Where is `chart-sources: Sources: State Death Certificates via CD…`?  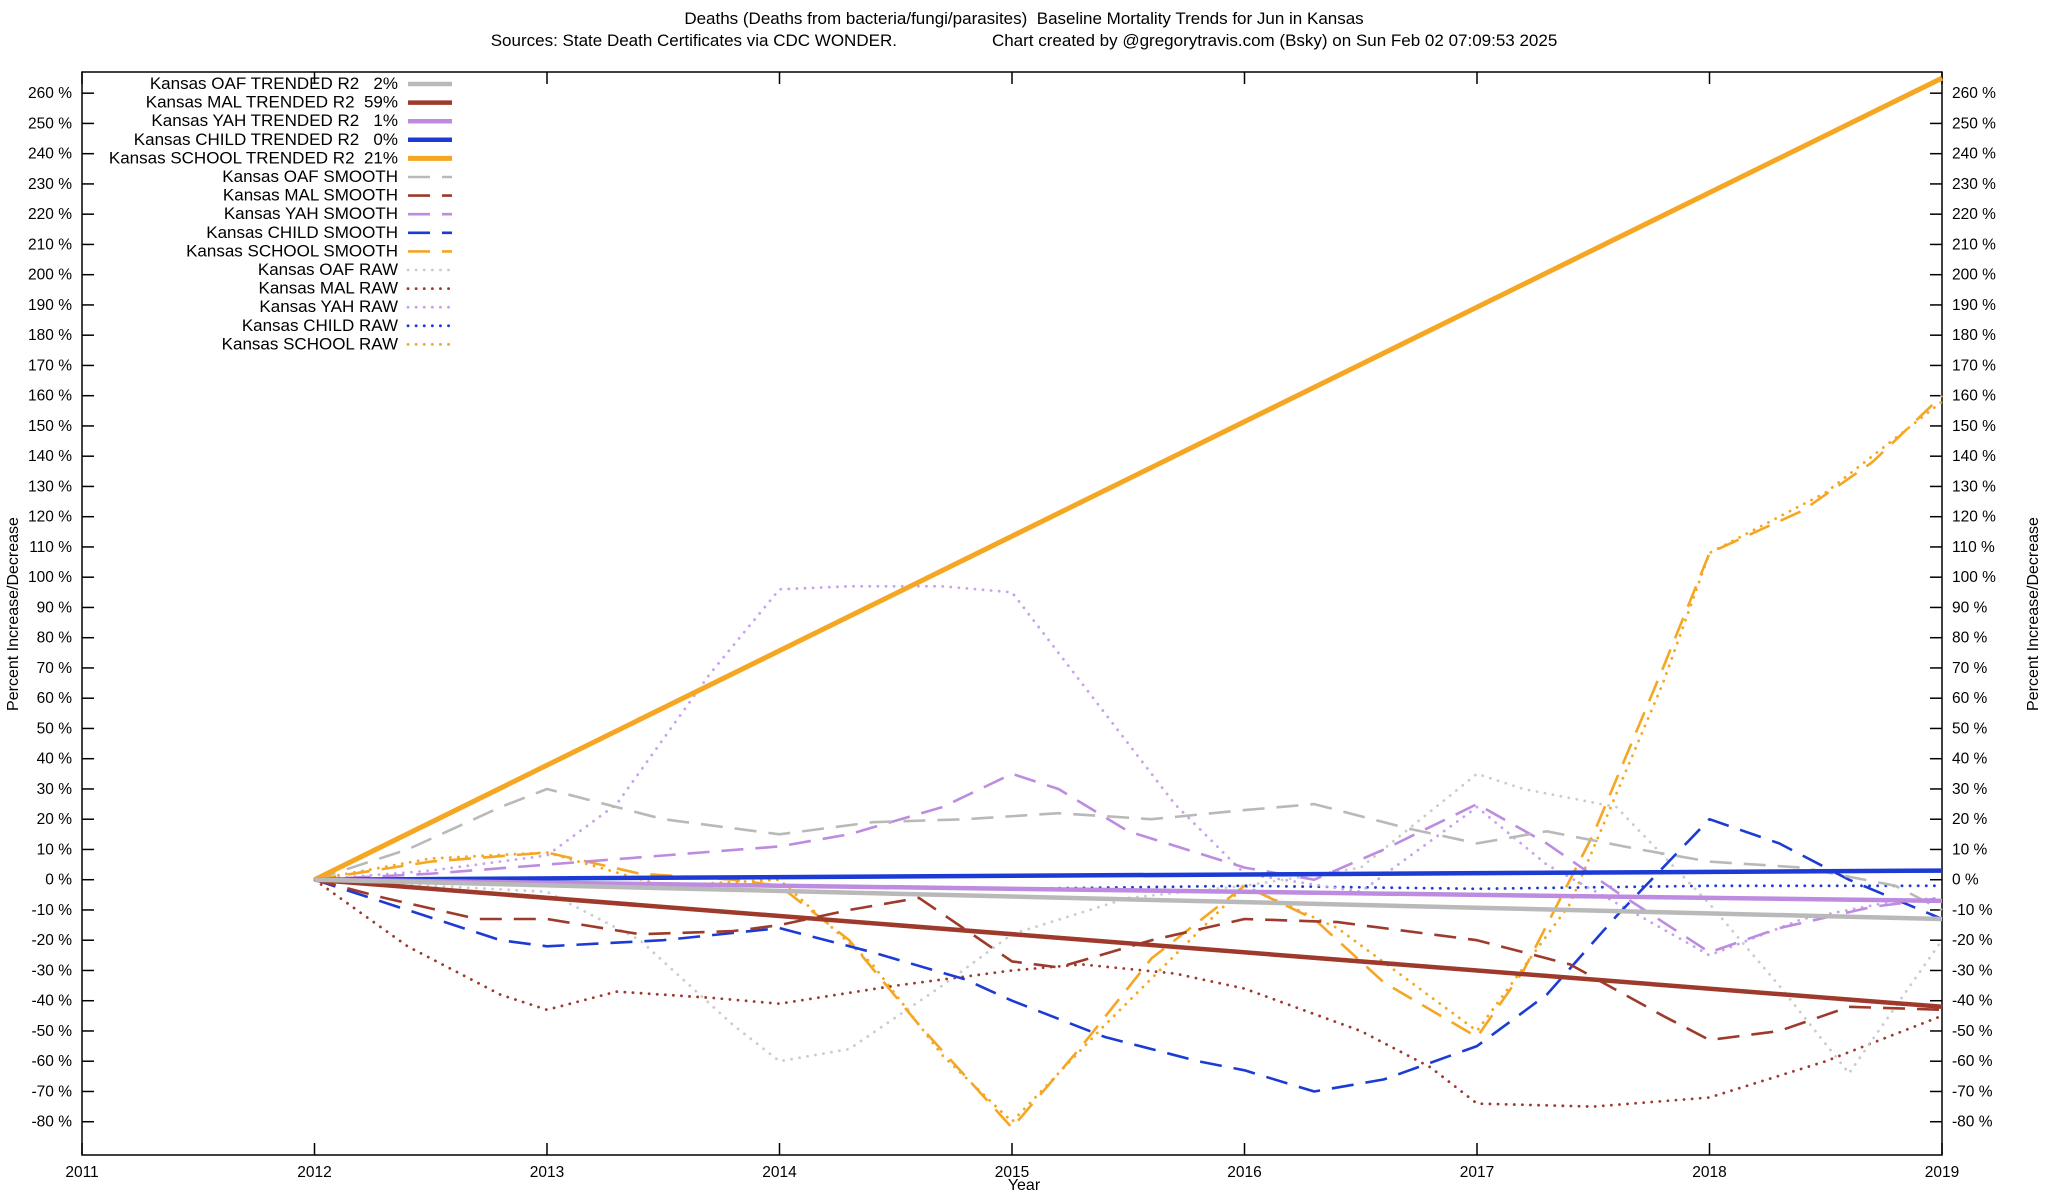 chart-sources: Sources: State Death Certificates via CD… is located at coordinates (693, 40).